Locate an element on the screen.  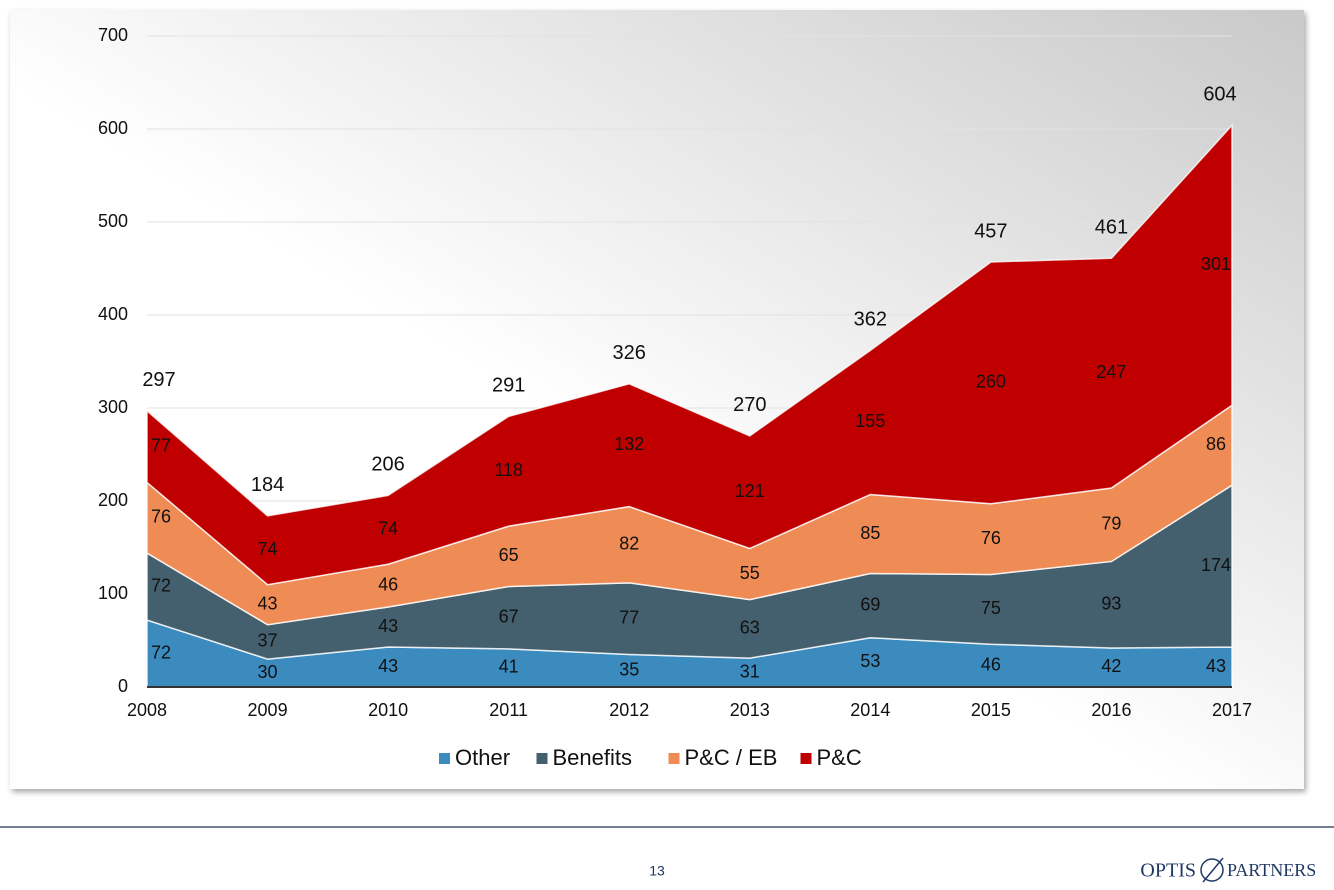
x-tick-label: 2008 is located at coordinates (147, 710).